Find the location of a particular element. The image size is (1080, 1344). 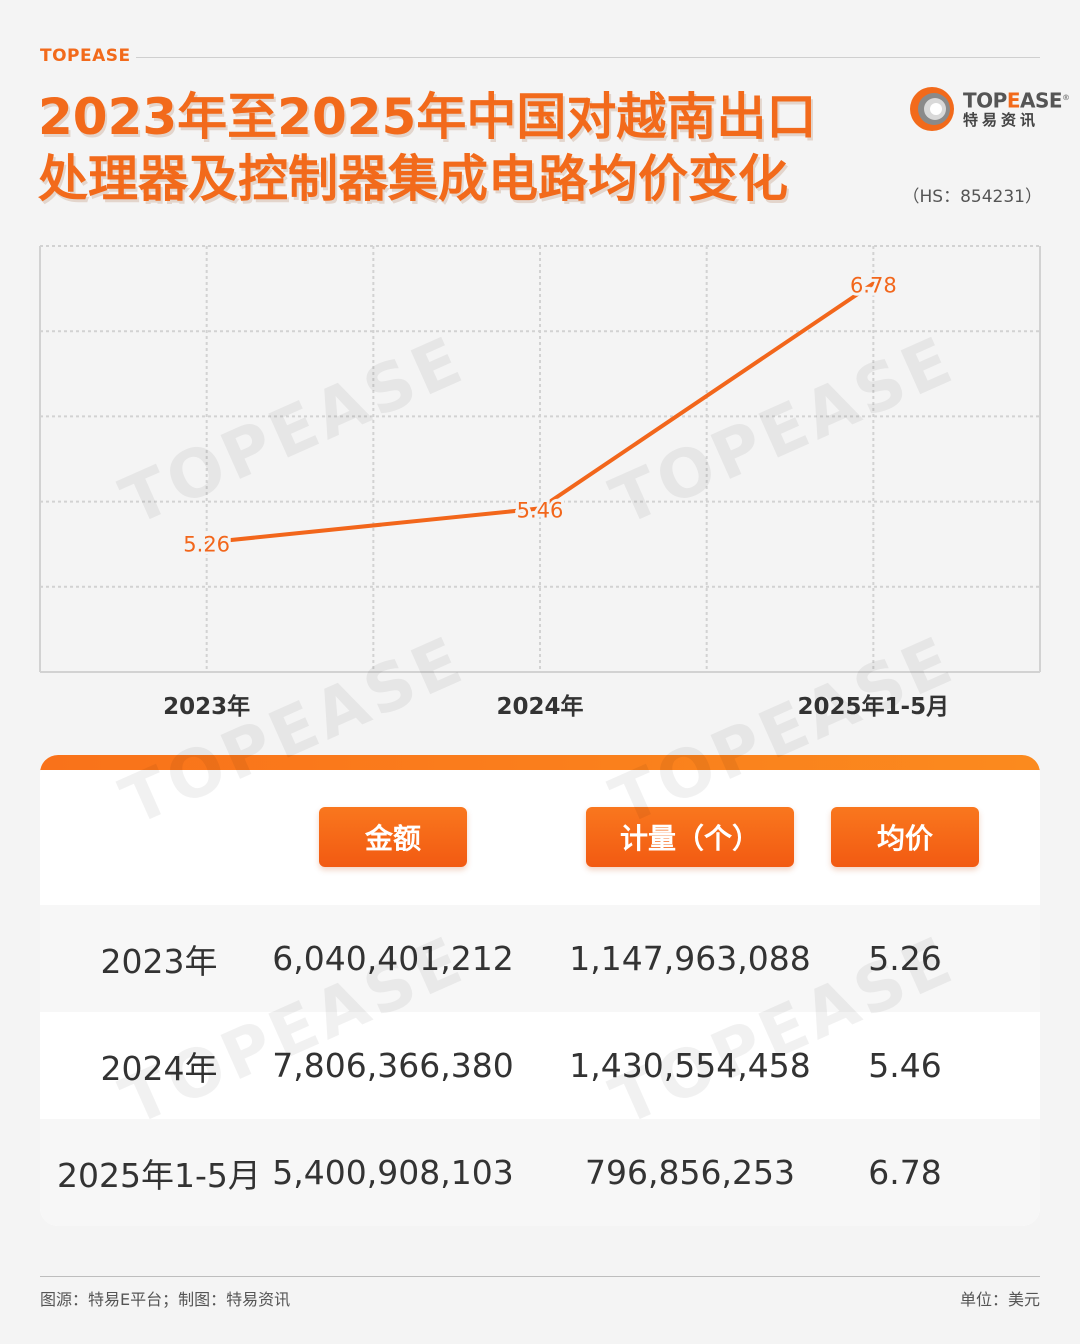

row-amount: 6,040,401,212 is located at coordinates (393, 958).